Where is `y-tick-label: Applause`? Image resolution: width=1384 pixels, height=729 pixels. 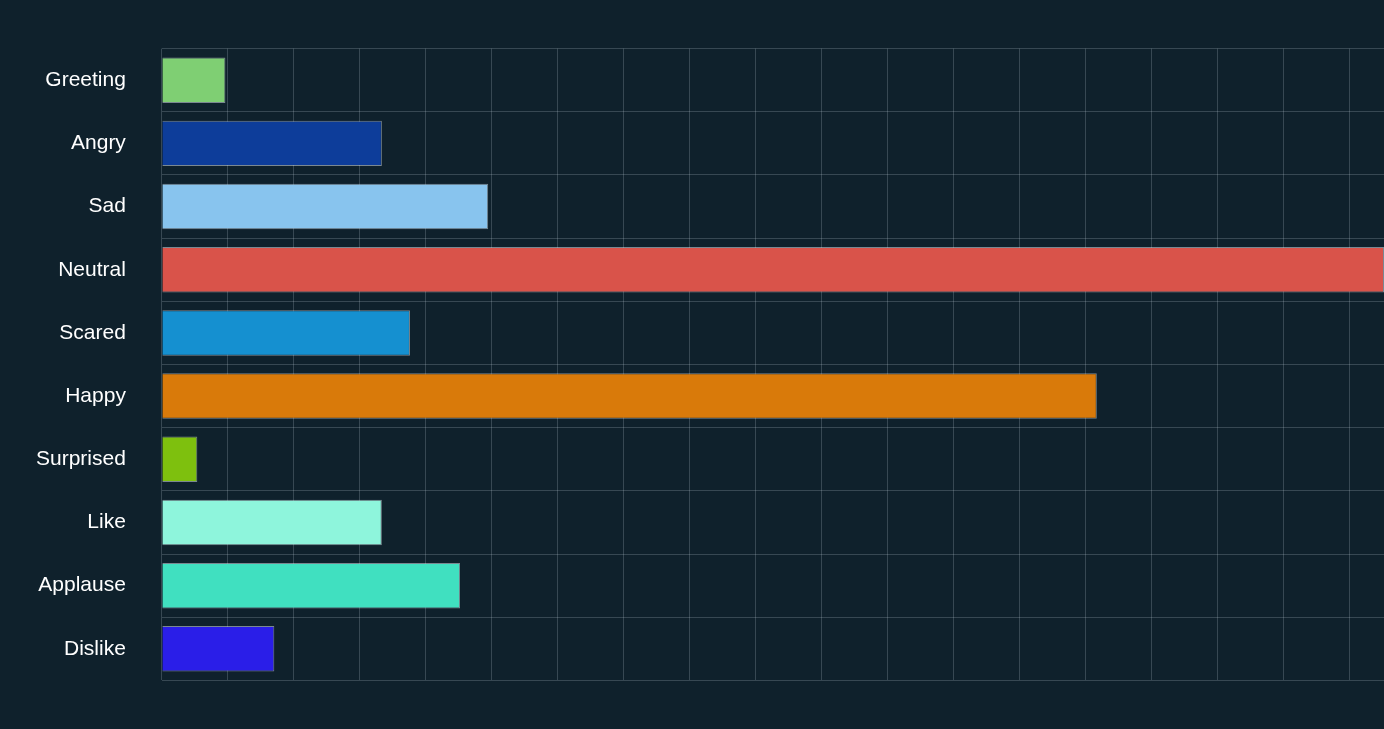 y-tick-label: Applause is located at coordinates (82, 584).